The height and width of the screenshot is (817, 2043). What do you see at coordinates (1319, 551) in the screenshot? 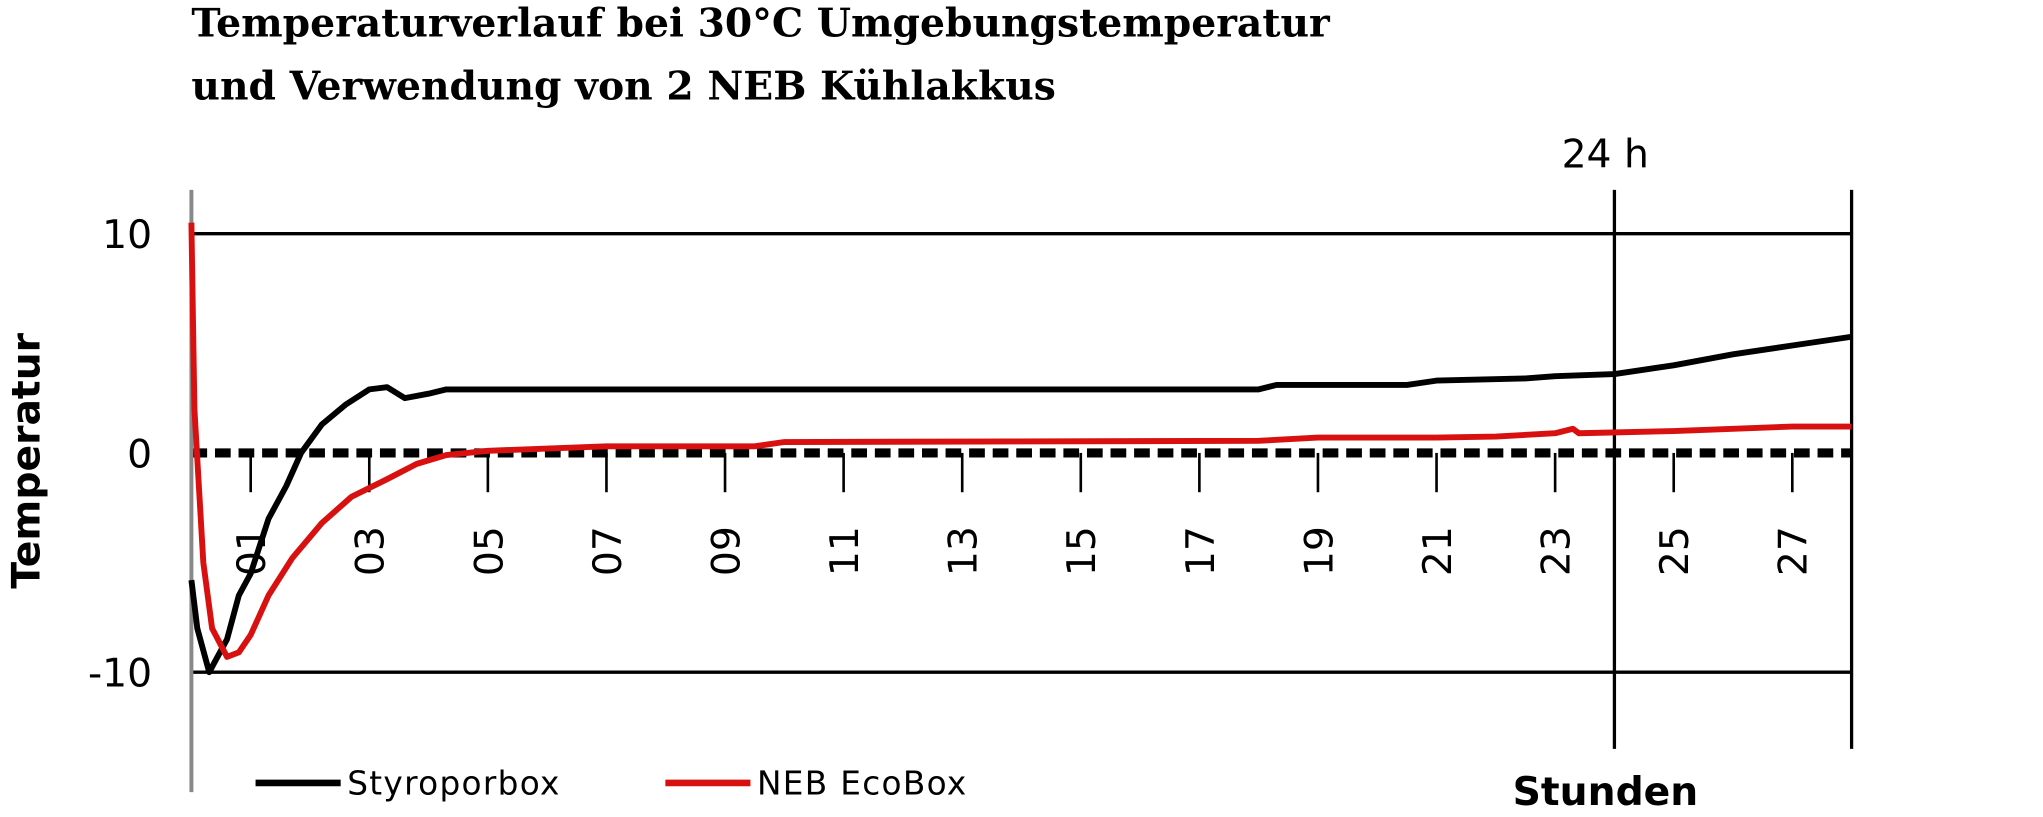
I see `x-tick-label: 19` at bounding box center [1319, 551].